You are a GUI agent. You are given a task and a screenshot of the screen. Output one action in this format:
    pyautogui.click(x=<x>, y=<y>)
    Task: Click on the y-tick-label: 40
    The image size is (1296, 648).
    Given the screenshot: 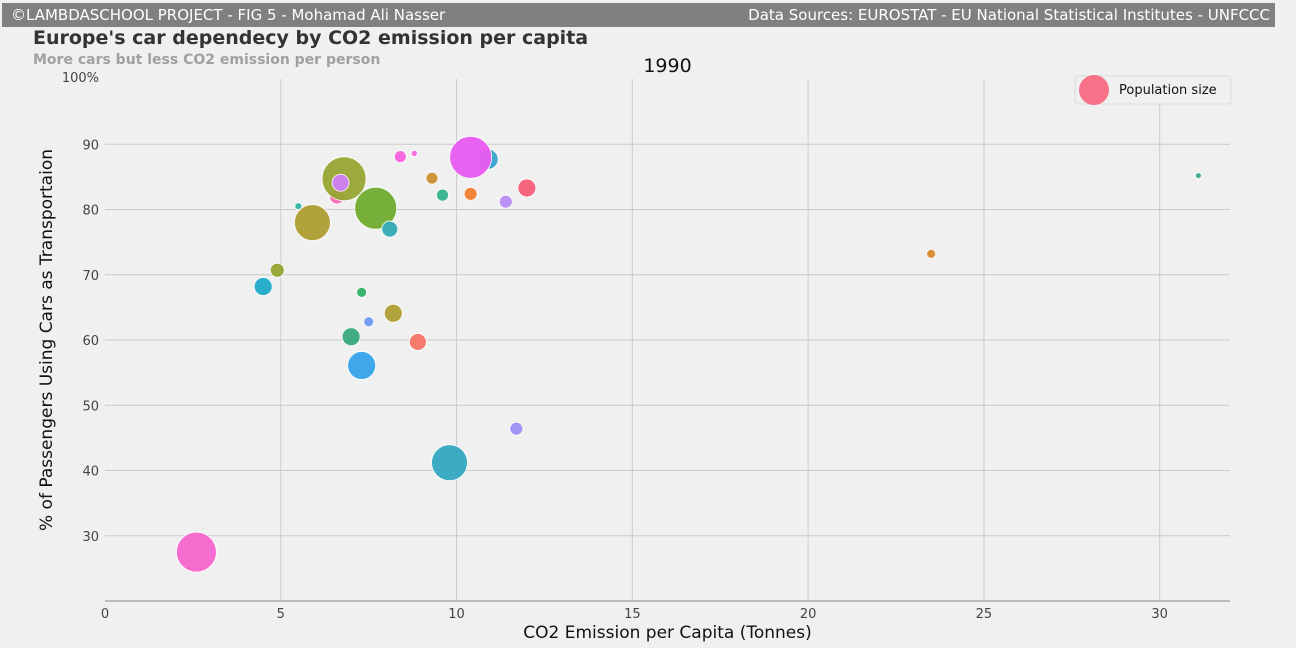 What is the action you would take?
    pyautogui.click(x=90, y=472)
    